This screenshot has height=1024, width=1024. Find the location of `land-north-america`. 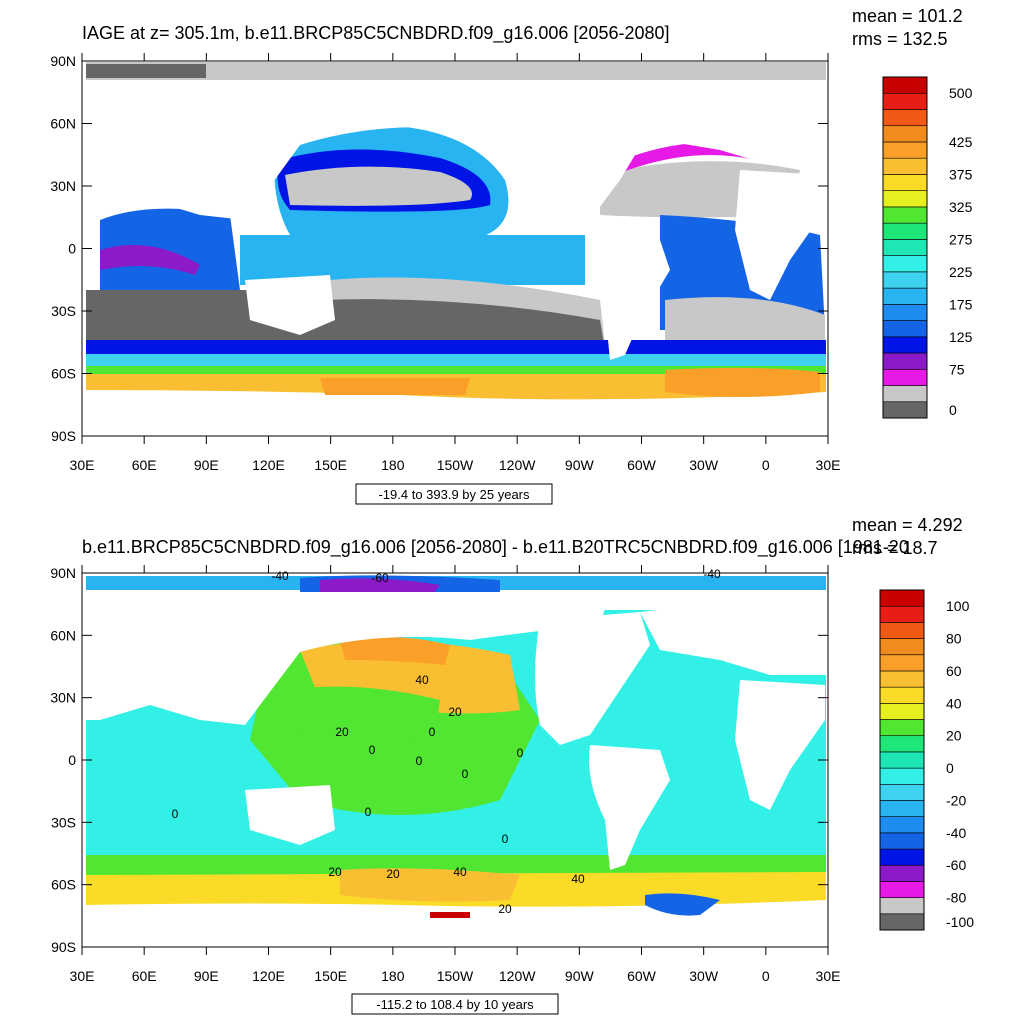

land-north-america is located at coordinates (578, 167).